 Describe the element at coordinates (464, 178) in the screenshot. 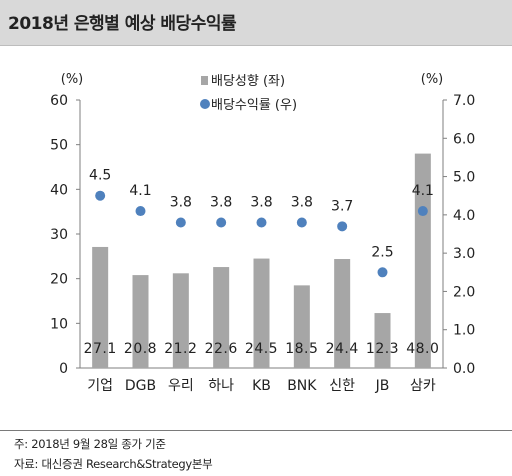

I see `y-right-tick-label: 5.0` at that location.